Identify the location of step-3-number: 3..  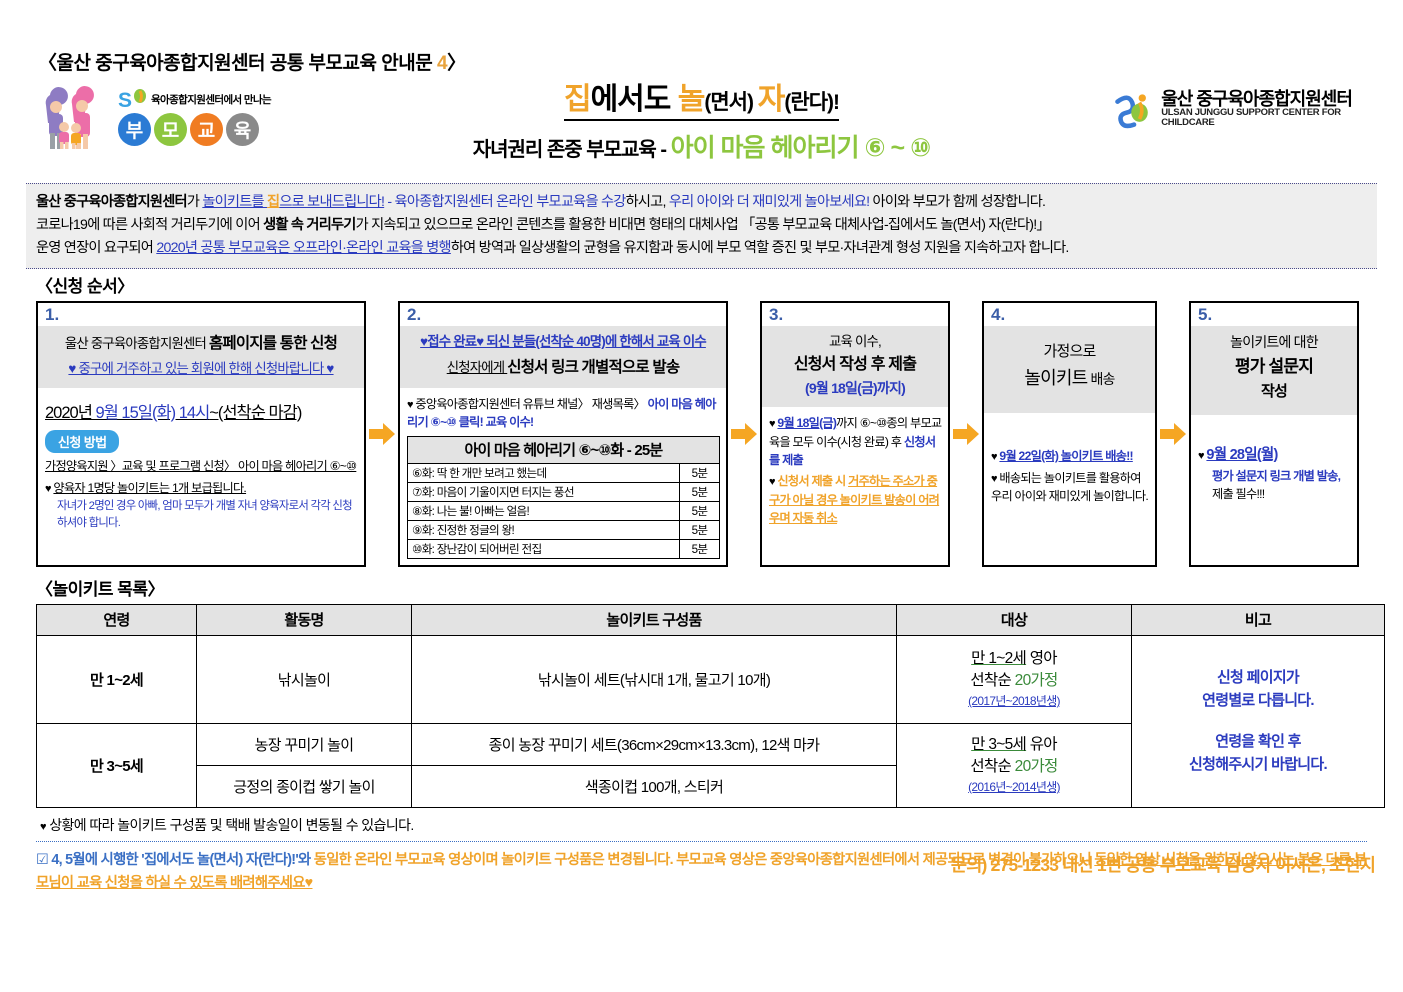
(776, 314).